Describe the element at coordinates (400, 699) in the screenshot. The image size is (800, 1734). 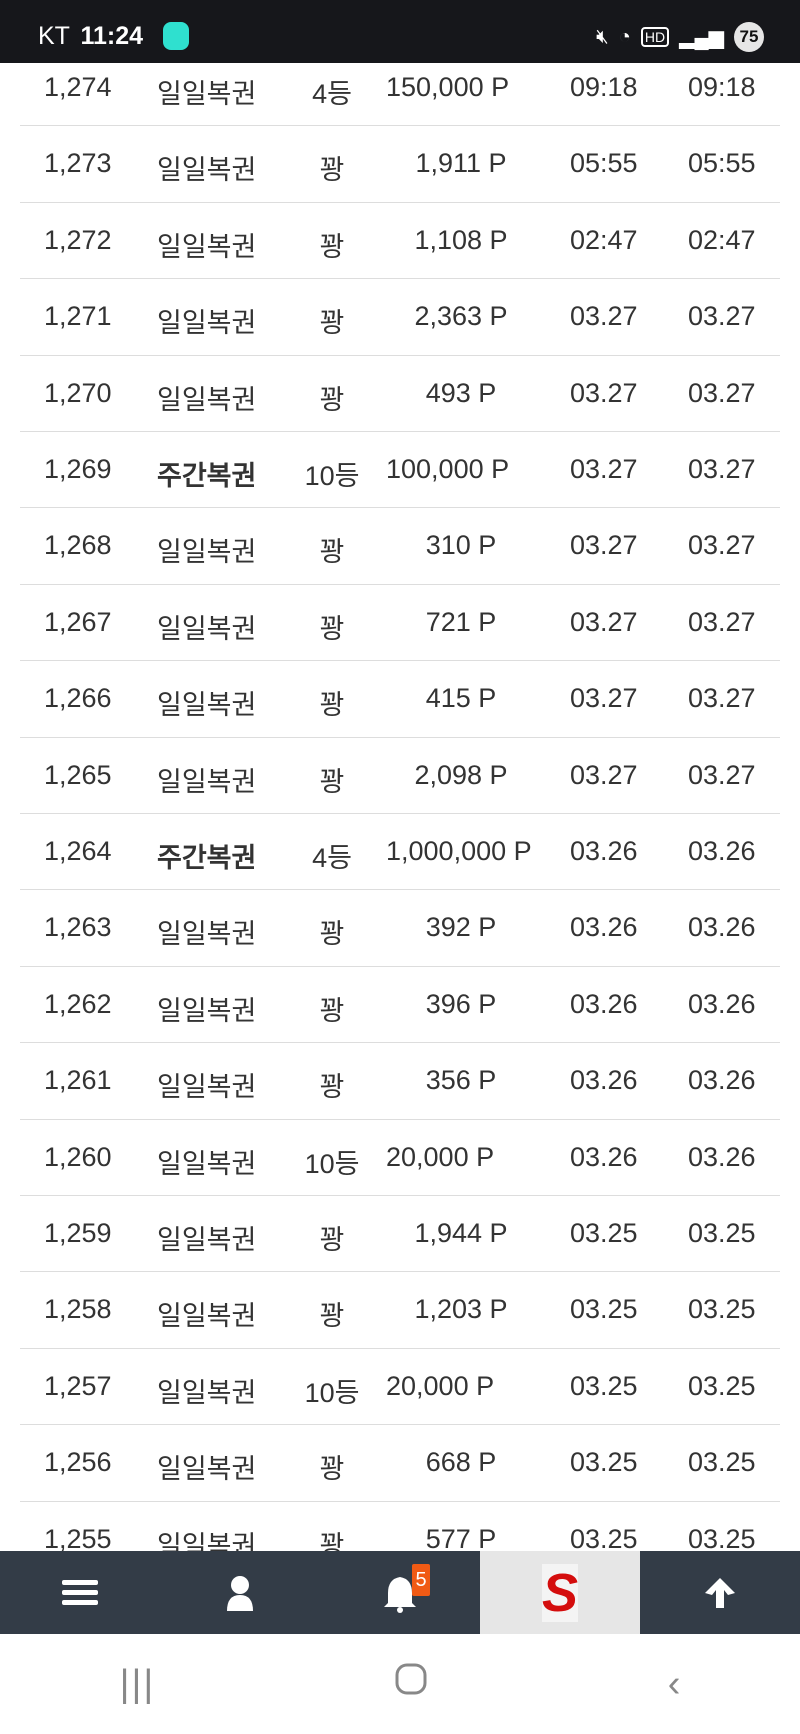
I see `table-row: 1,266 일일복권 꽝 415 P 03.27 03.27` at that location.